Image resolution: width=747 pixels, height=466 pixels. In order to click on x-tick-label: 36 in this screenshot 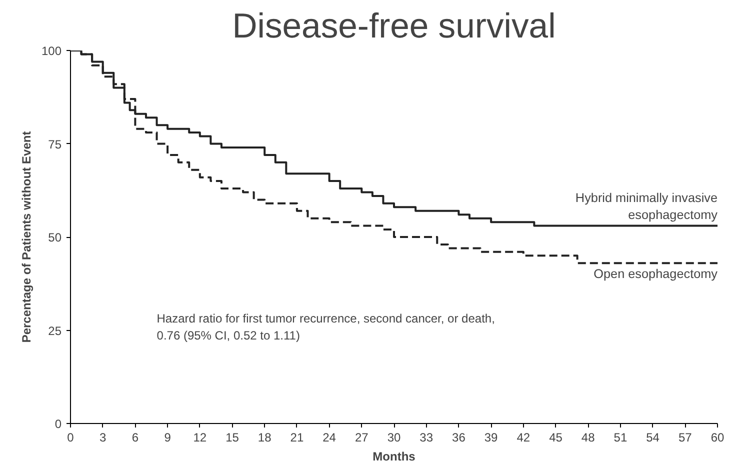, I will do `click(459, 437)`.